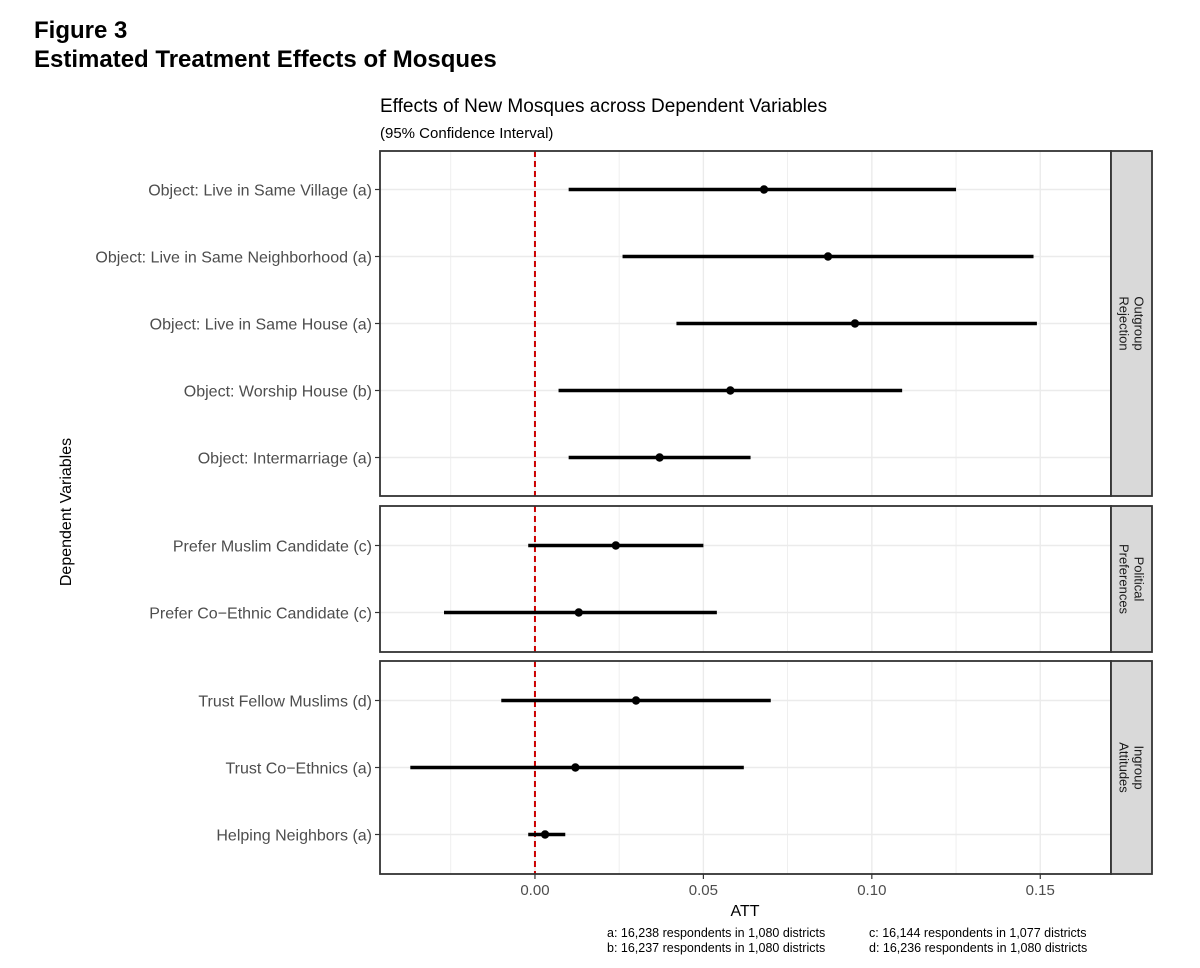  Describe the element at coordinates (233, 258) in the screenshot. I see `y-tick-label: Object: Live in Same Neighborhood (a)` at that location.